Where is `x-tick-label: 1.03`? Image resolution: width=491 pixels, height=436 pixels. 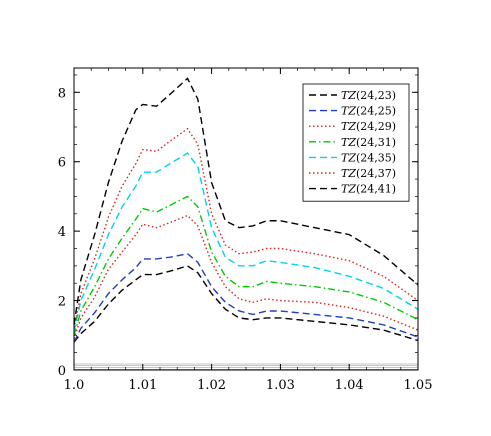
x-tick-label: 1.03 is located at coordinates (280, 385).